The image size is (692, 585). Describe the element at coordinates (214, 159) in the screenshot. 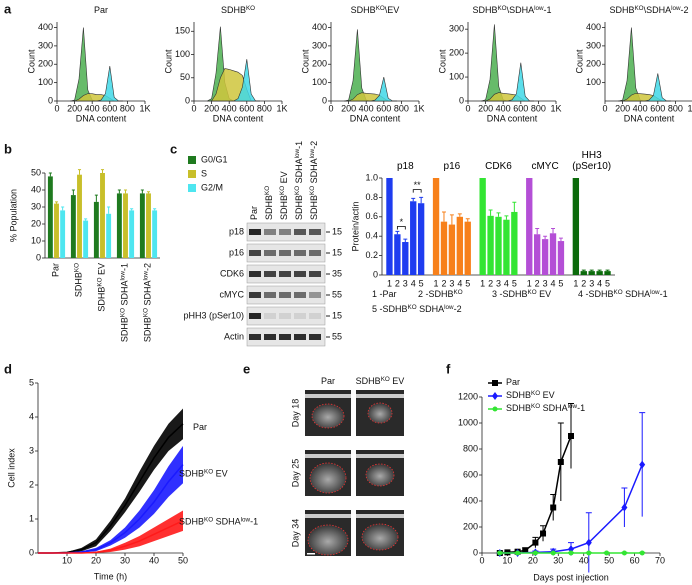

I see `legend-label: G0/G1` at that location.